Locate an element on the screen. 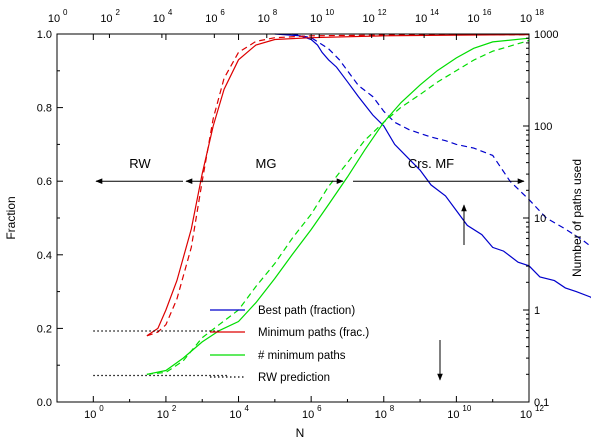 The image size is (591, 438). y-right-tick-label: 0.1 is located at coordinates (541, 403).